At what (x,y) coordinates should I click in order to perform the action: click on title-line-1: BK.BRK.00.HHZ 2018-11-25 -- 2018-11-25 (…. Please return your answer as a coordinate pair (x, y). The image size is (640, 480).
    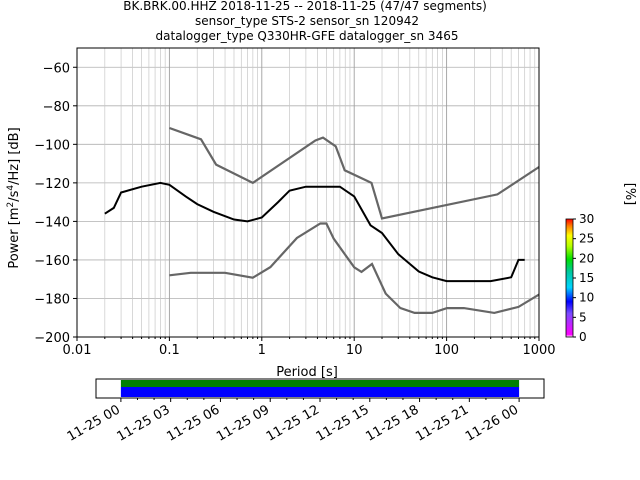
    Looking at the image, I should click on (305, 6).